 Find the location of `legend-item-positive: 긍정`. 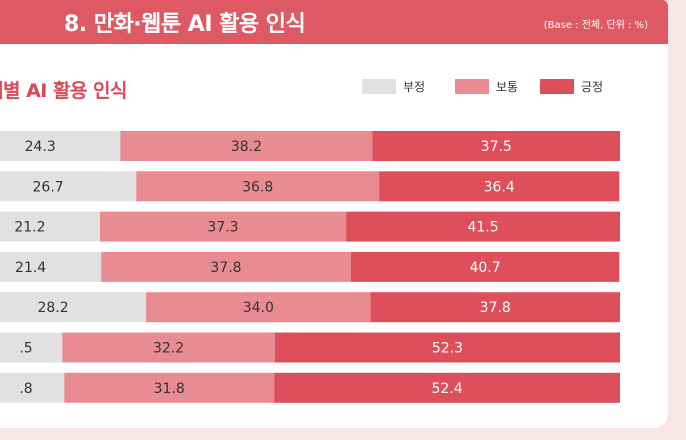

legend-item-positive: 긍정 is located at coordinates (571, 86).